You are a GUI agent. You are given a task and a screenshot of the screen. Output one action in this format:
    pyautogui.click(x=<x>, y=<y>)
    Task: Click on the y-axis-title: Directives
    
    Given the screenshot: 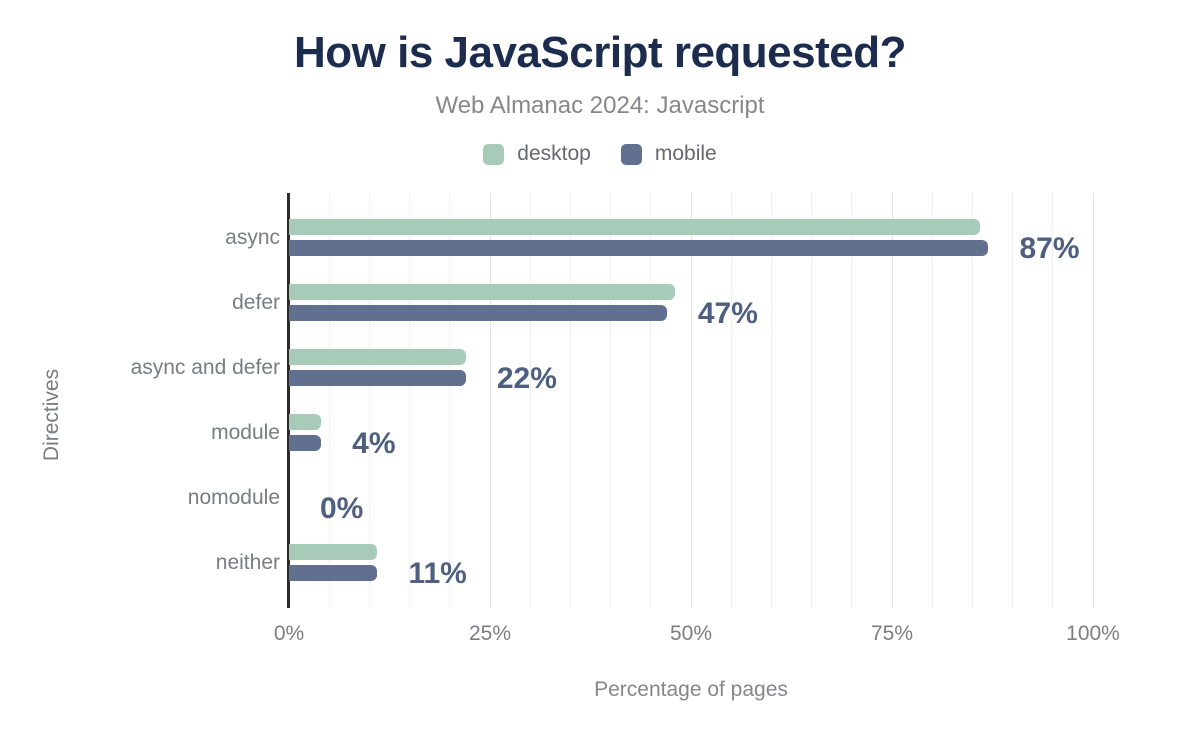 What is the action you would take?
    pyautogui.click(x=51, y=415)
    